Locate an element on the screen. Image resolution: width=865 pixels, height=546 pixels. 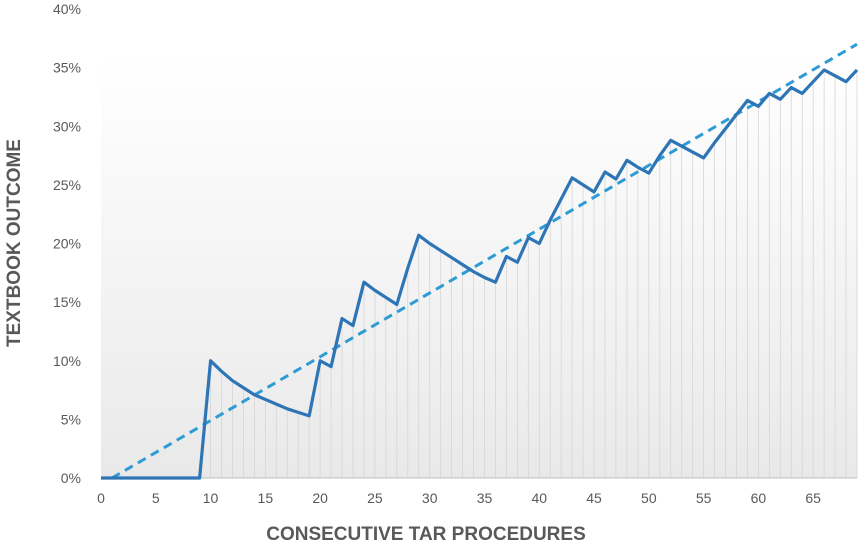
y-tick-label: 40% is located at coordinates (67, 9).